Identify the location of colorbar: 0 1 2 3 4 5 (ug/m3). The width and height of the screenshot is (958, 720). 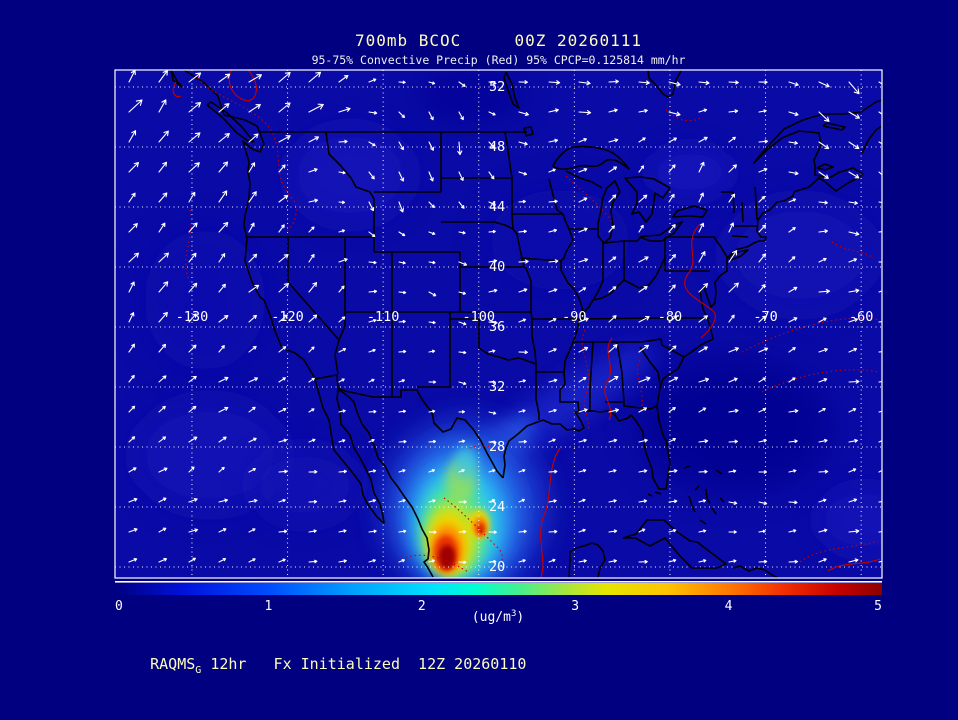
(498, 603).